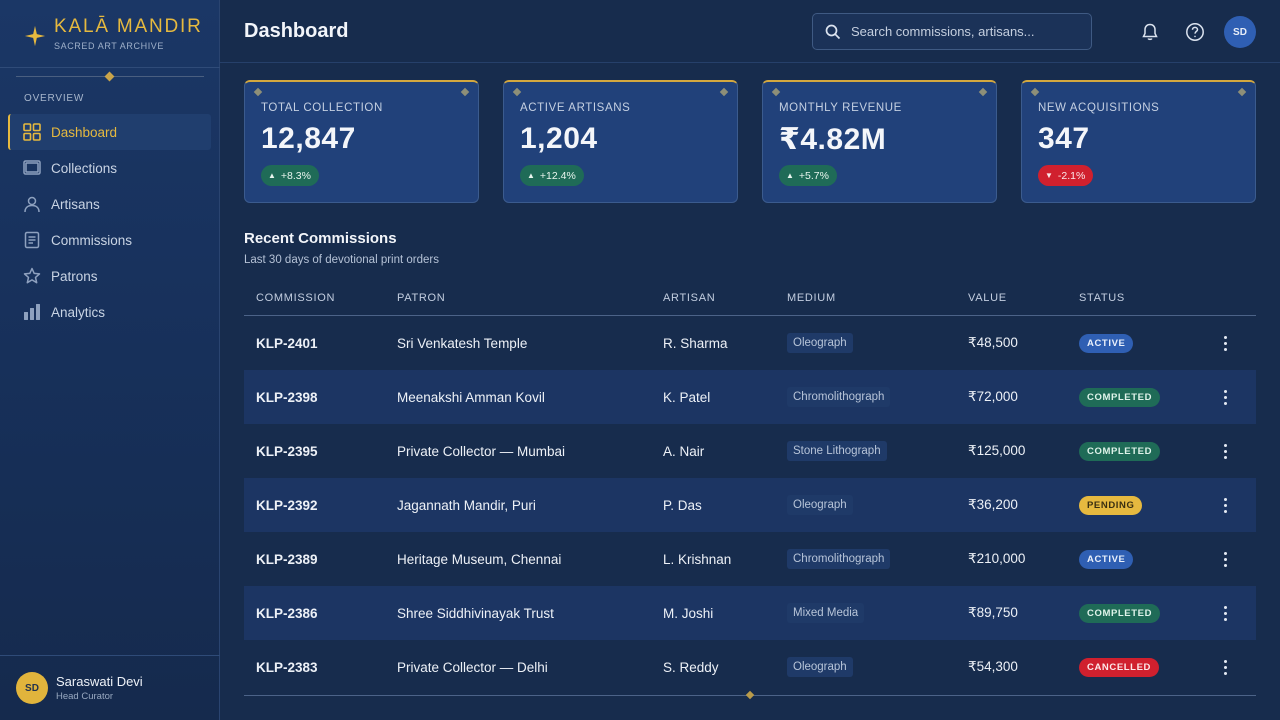 The image size is (1280, 720). I want to click on search-box, so click(952, 31).